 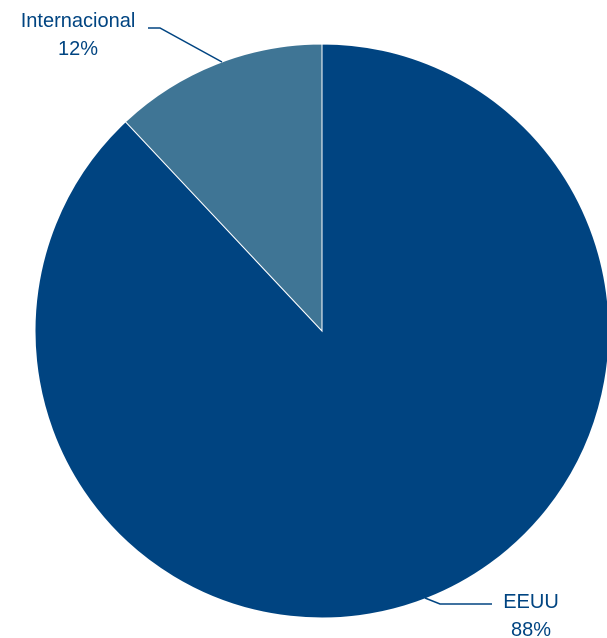 I want to click on slice-label-eeuu: EEUU, so click(x=531, y=602).